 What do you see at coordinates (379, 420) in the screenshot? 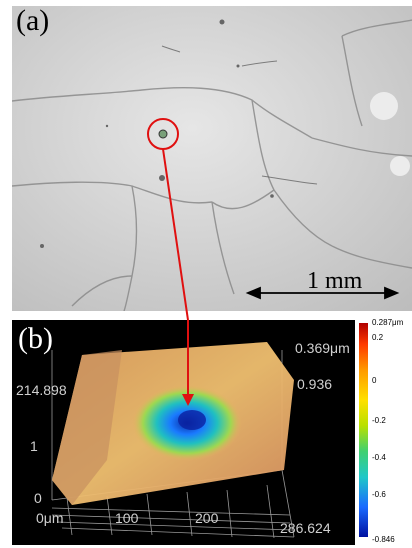
I see `colorbar-tick: -0.2` at bounding box center [379, 420].